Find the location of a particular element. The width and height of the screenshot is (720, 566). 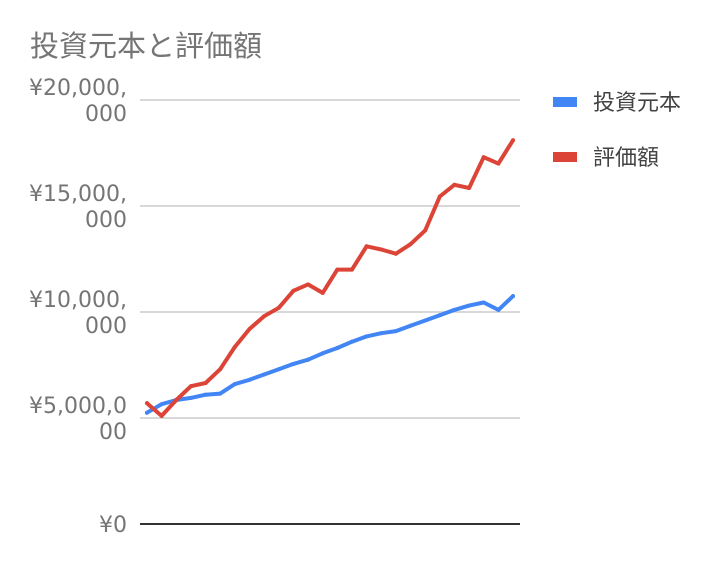

y-tick-label: ¥5,000,0 is located at coordinates (78, 406).